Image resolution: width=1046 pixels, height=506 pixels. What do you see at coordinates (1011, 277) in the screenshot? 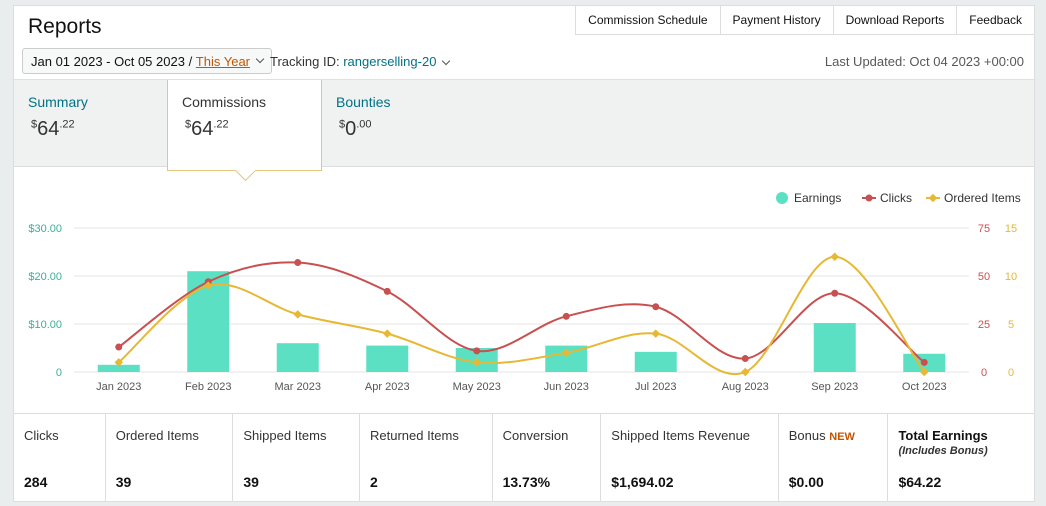
I see `right-axis-2-tick: 10` at bounding box center [1011, 277].